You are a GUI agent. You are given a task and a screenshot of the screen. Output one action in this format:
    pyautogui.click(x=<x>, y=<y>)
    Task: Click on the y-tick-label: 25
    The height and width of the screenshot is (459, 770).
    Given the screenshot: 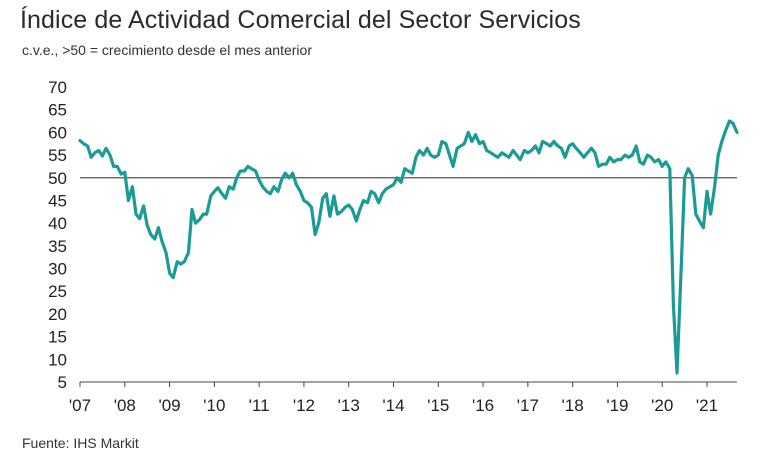 What is the action you would take?
    pyautogui.click(x=57, y=291)
    